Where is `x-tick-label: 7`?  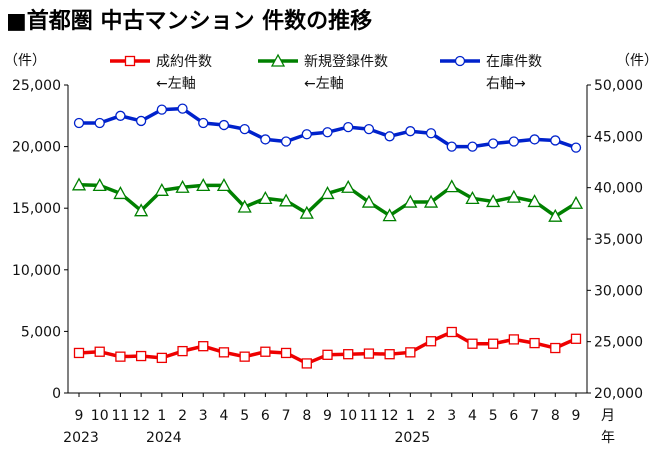
x-tick-label: 7 is located at coordinates (286, 416).